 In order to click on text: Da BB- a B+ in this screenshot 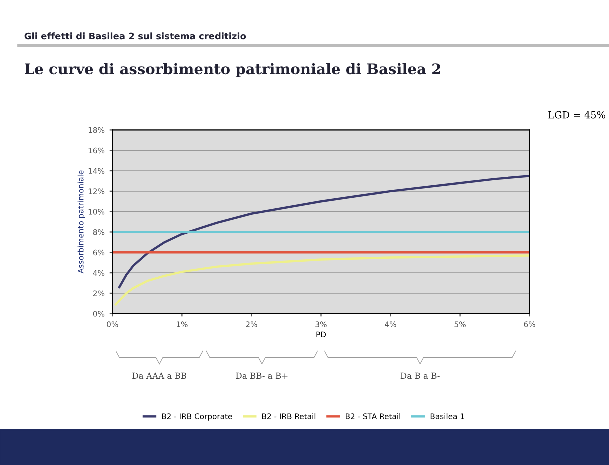, I will do `click(262, 376)`.